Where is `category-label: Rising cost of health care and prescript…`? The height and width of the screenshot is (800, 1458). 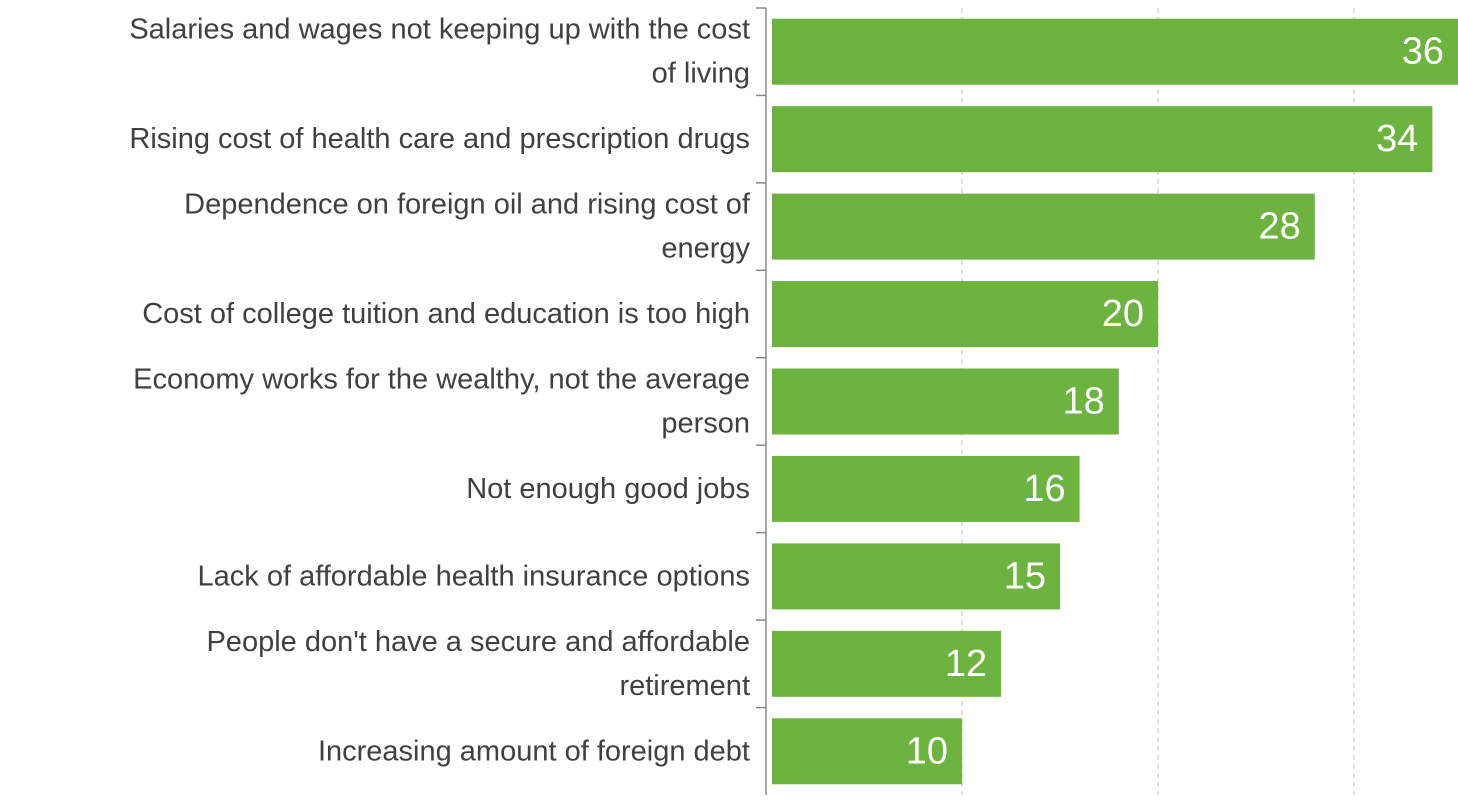
category-label: Rising cost of health care and prescript… is located at coordinates (439, 139).